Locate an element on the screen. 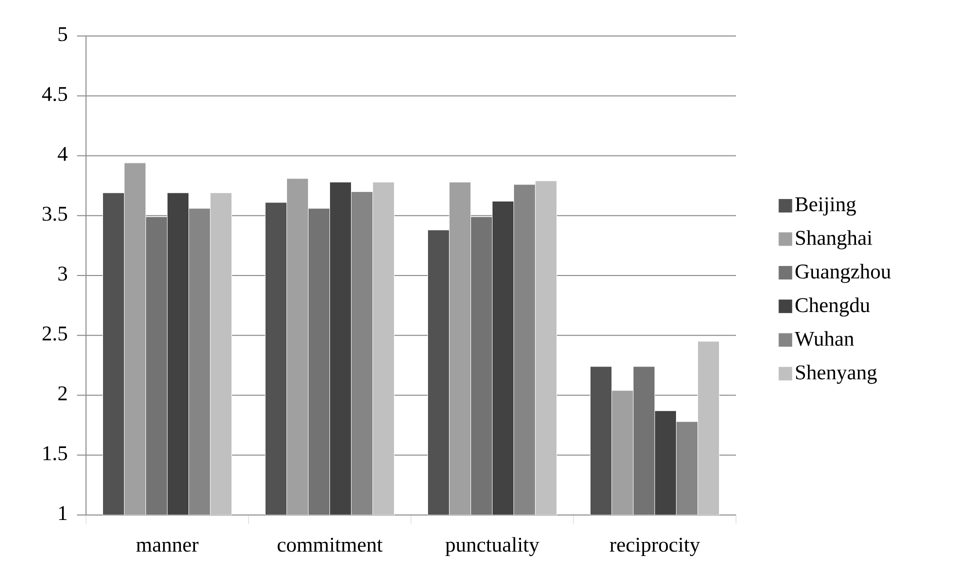 Image resolution: width=954 pixels, height=578 pixels. legend-label: Shenyang is located at coordinates (836, 374).